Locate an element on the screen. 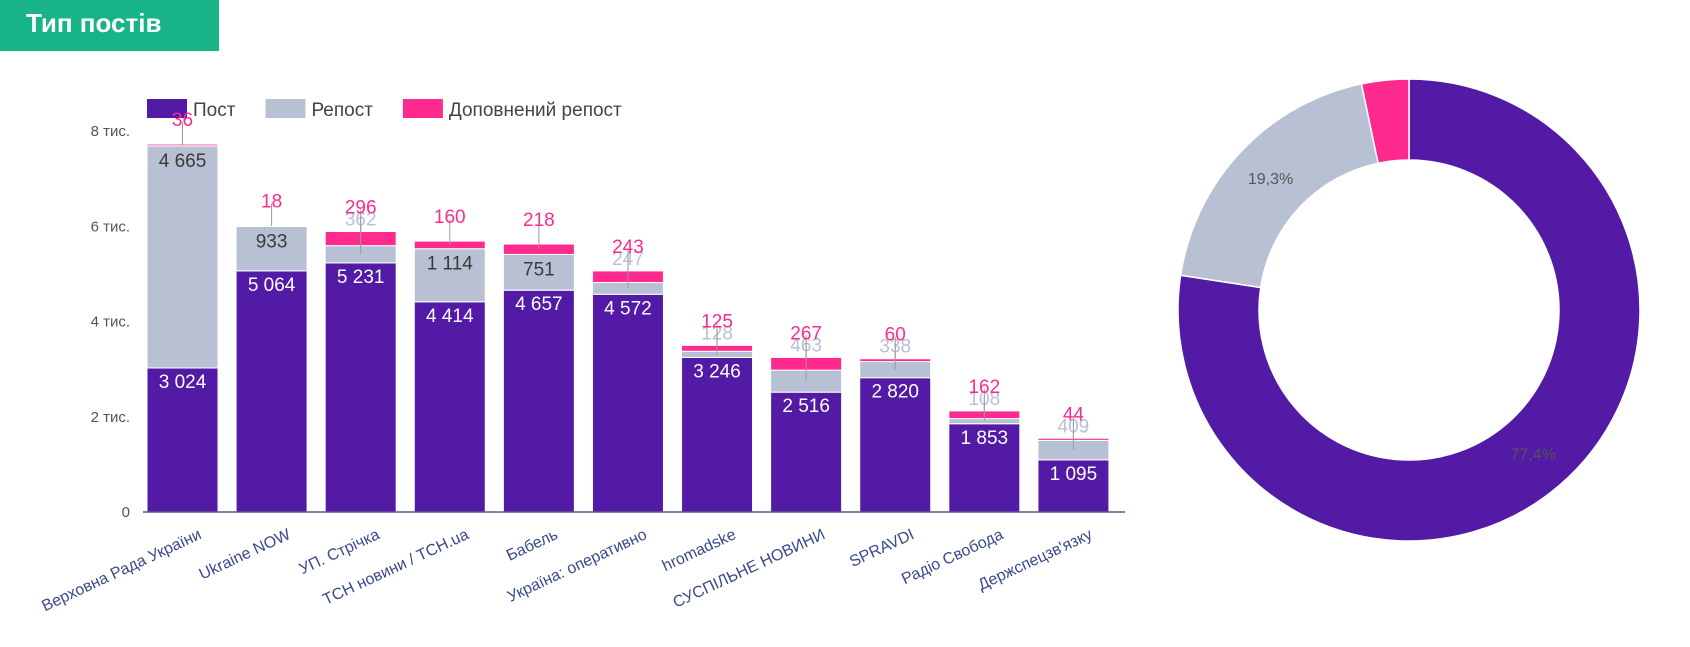  data-label-extended-repost: 162 is located at coordinates (984, 387).